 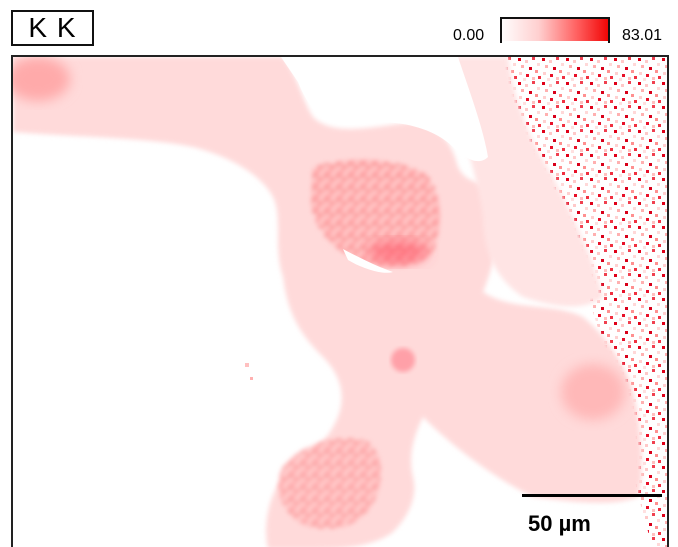 What do you see at coordinates (609, 30) in the screenshot?
I see `colorbar-right-cap` at bounding box center [609, 30].